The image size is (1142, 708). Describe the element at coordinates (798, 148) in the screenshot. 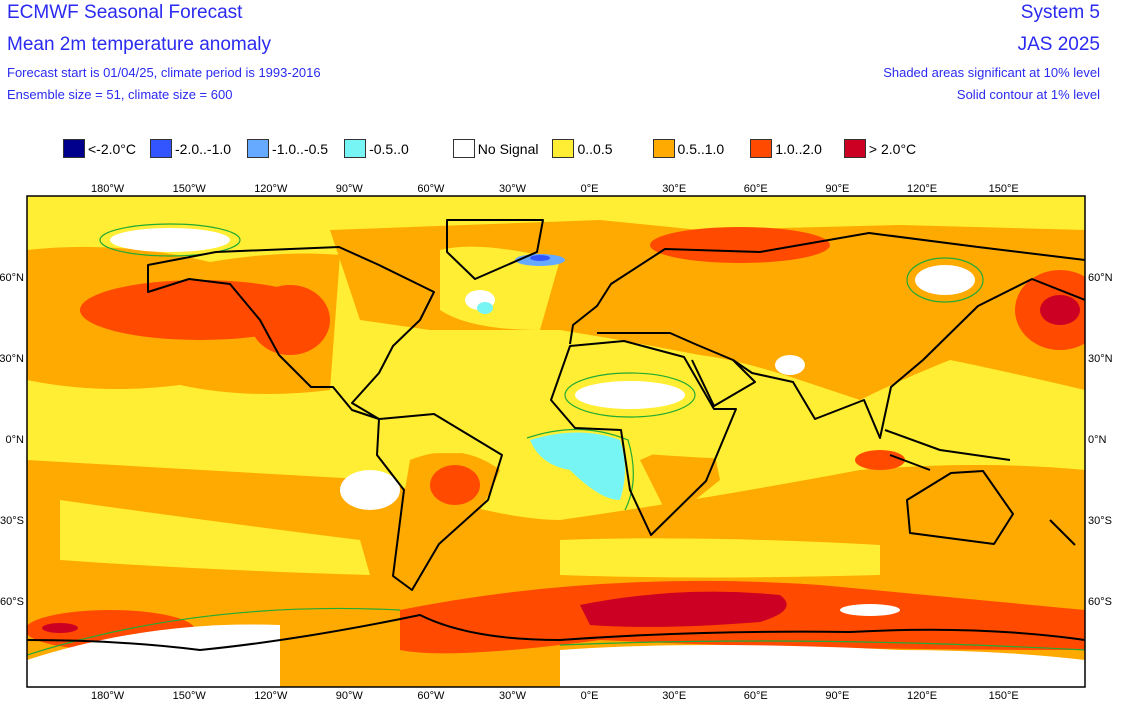

I see `legend-label: 1.0..2.0` at that location.